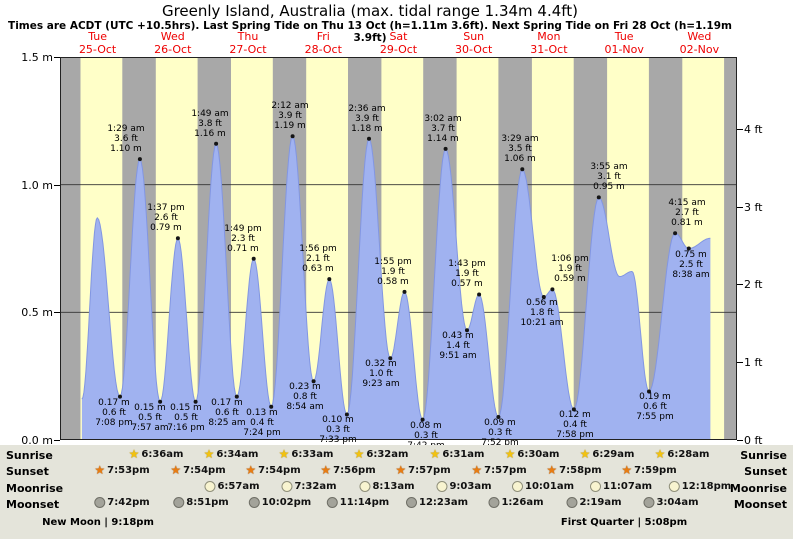 This screenshot has width=793, height=539. I want to click on day-name: Fri, so click(323, 36).